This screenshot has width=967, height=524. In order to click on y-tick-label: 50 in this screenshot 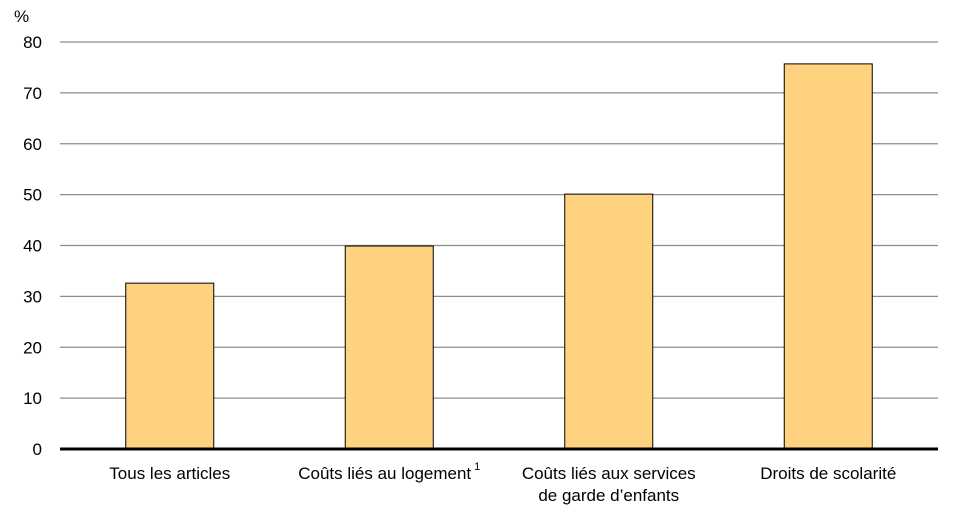, I will do `click(32, 195)`.